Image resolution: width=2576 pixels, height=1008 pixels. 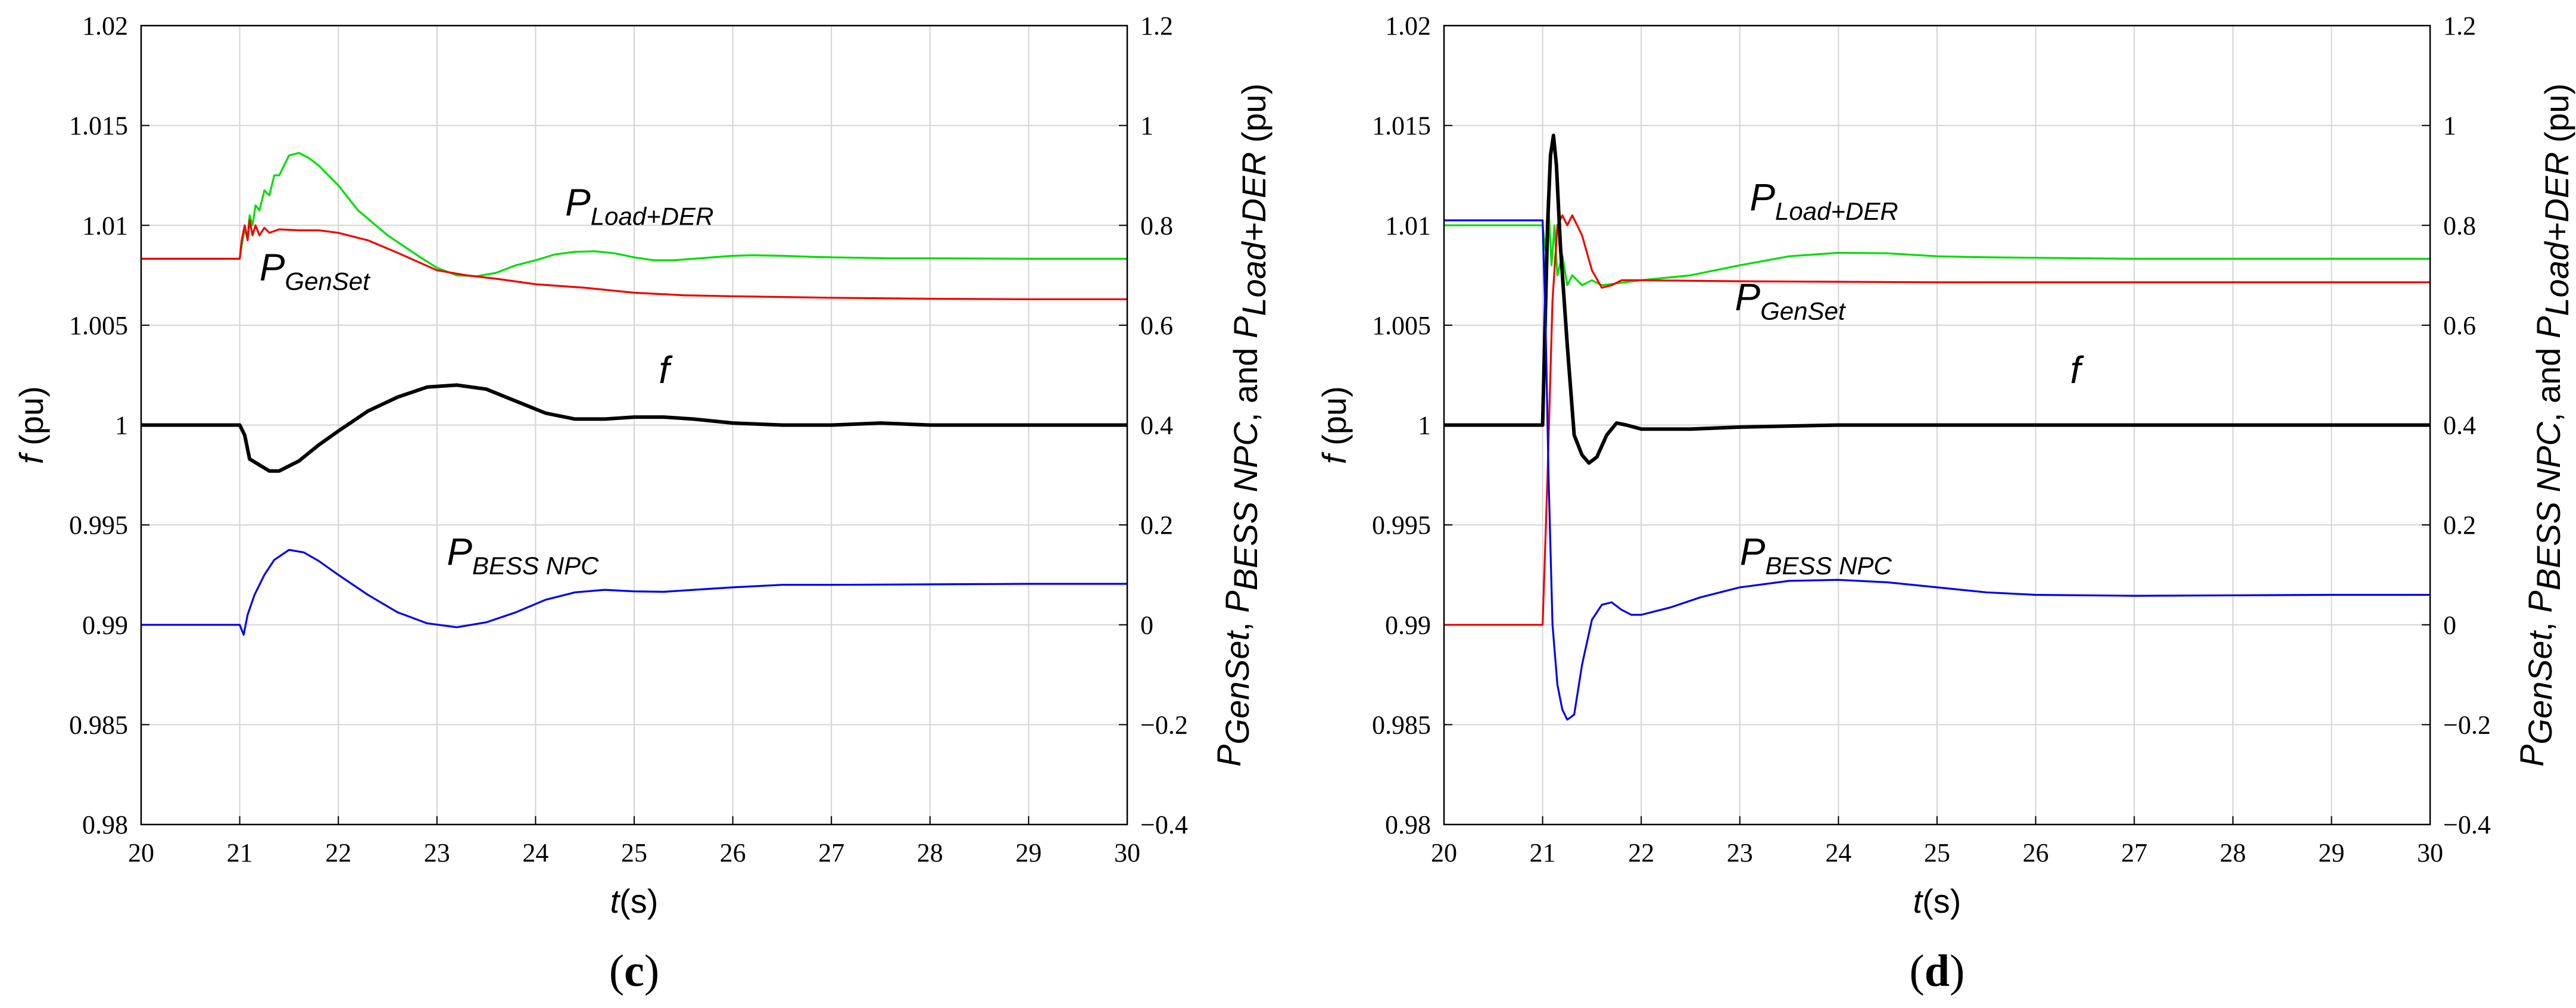 What do you see at coordinates (634, 592) in the screenshot?
I see `series-line-p-bess-npc` at bounding box center [634, 592].